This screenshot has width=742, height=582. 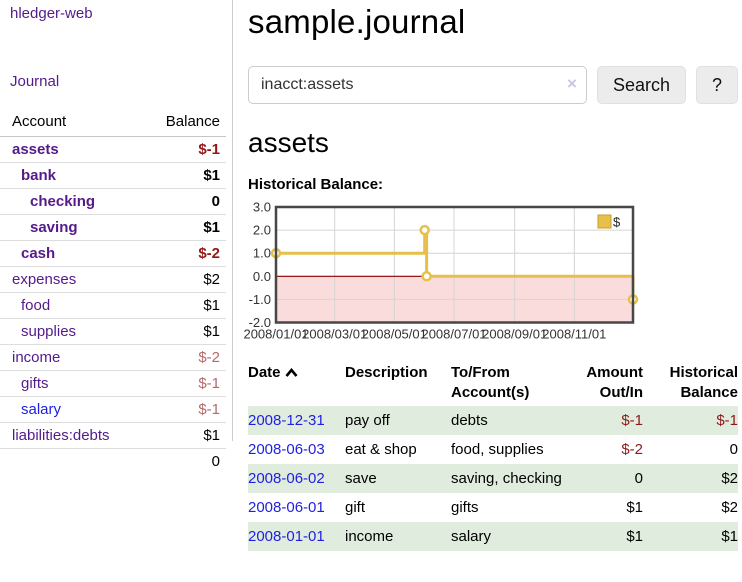 I want to click on svg-text: 2008/07/01, so click(x=453, y=334).